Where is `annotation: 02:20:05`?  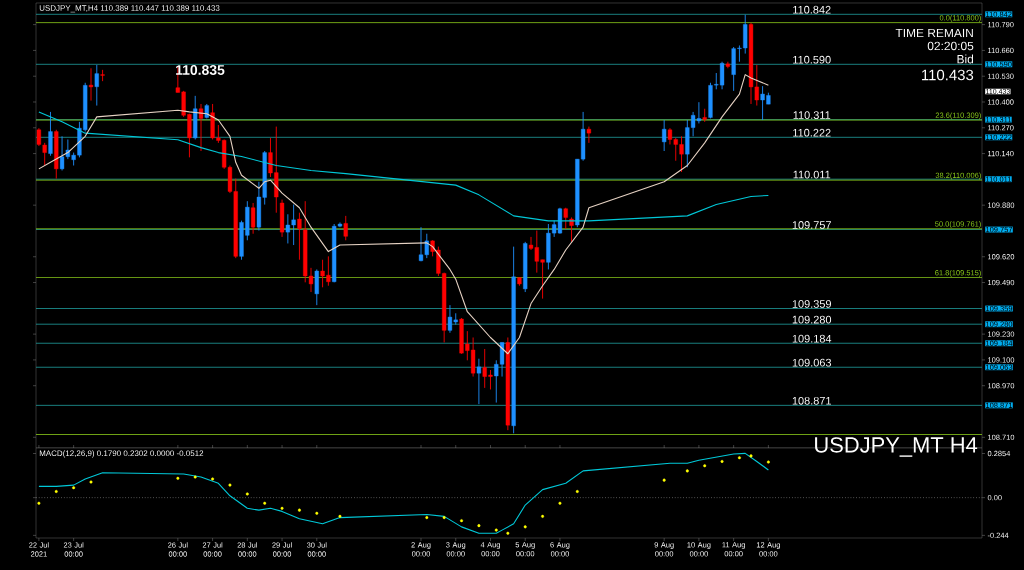 annotation: 02:20:05 is located at coordinates (950, 46).